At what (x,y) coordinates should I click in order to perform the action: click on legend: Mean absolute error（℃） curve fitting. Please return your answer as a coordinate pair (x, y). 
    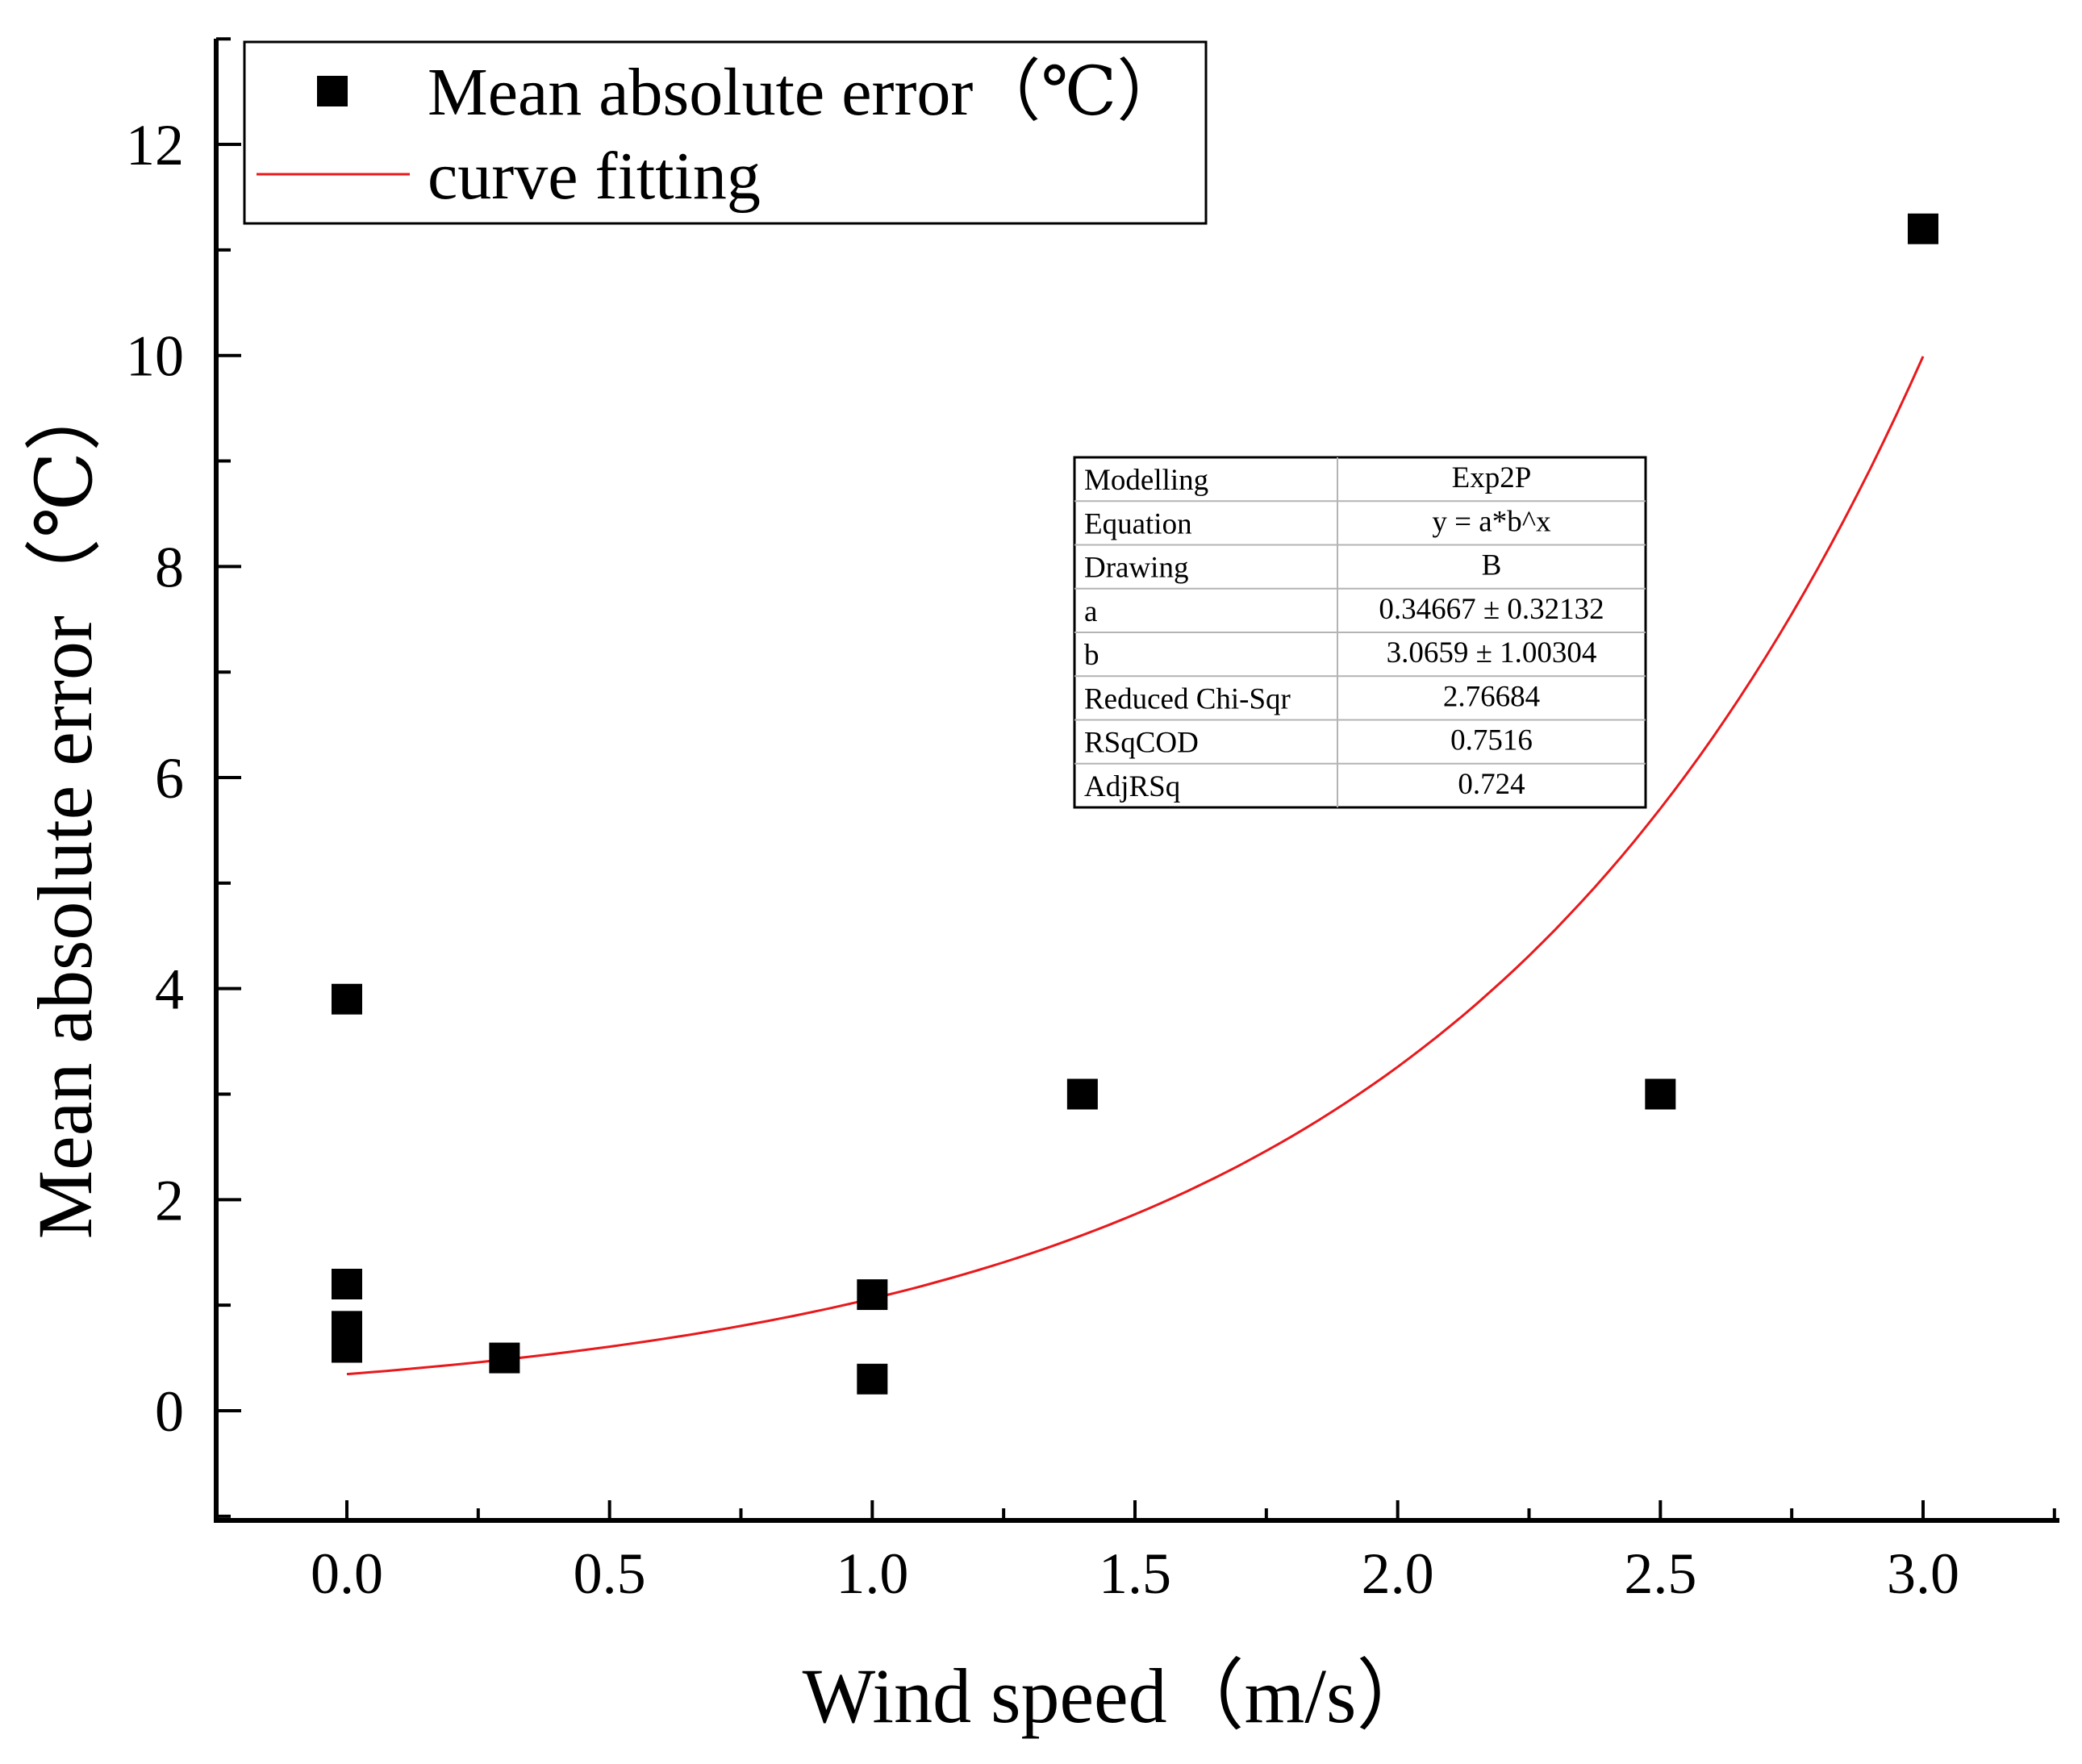
    Looking at the image, I should click on (725, 133).